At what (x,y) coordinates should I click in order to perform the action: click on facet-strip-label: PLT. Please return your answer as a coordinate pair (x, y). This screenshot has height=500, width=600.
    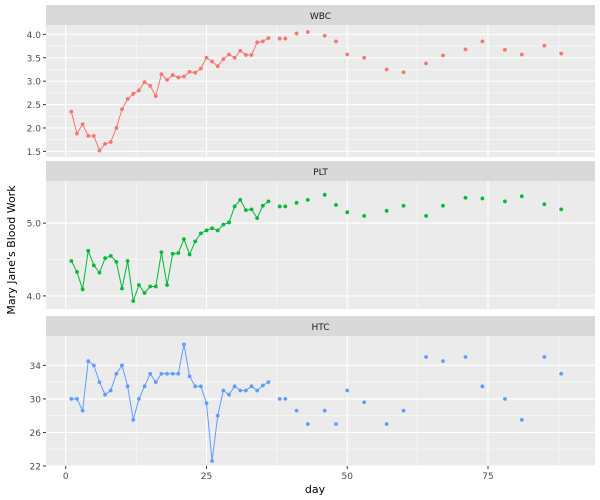
    Looking at the image, I should click on (320, 173).